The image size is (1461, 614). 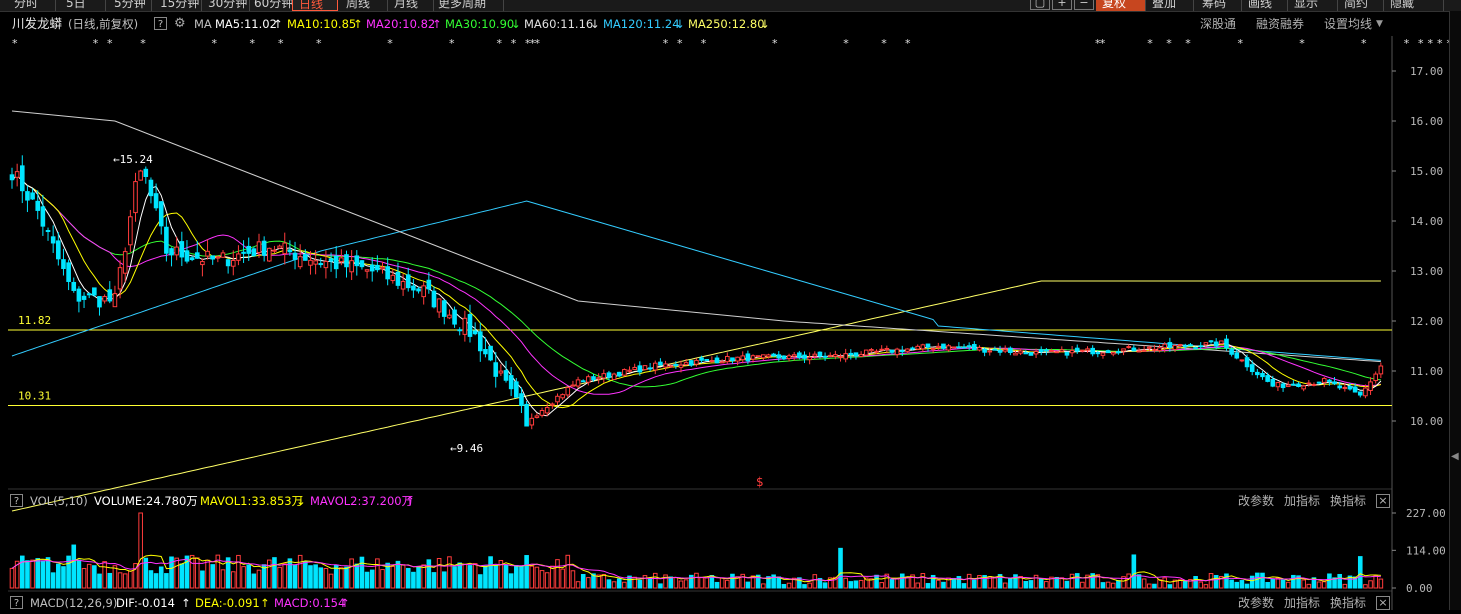 I want to click on vol-switch-indicator-link: 换指标, so click(x=1348, y=501).